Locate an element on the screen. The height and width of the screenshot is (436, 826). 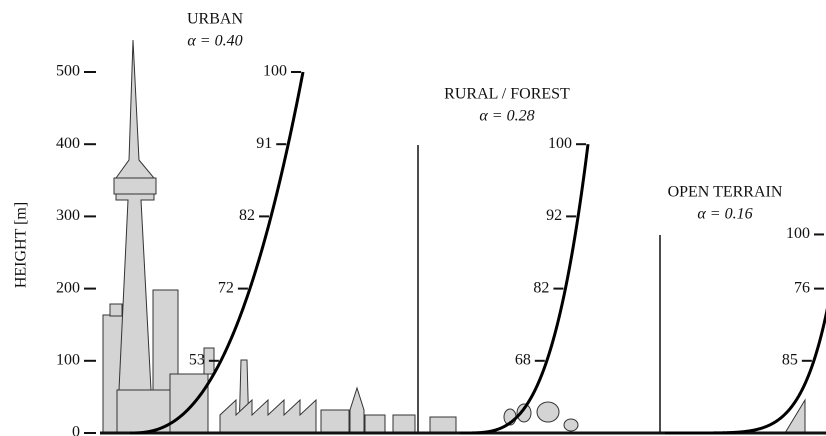
profile-title: URBAN is located at coordinates (215, 19).